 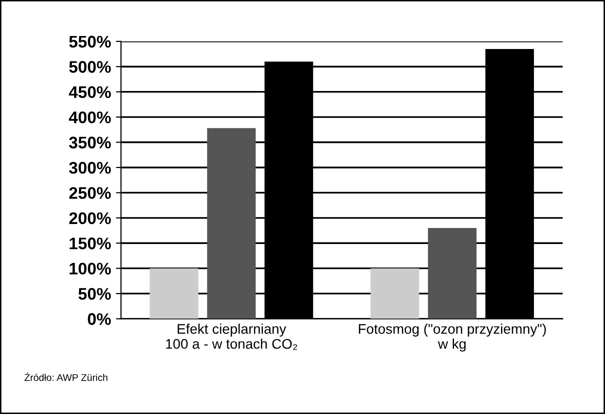 I want to click on x-tick-label: Efekt cieplarniany 100 a - w tonach CO₂, so click(x=232, y=337).